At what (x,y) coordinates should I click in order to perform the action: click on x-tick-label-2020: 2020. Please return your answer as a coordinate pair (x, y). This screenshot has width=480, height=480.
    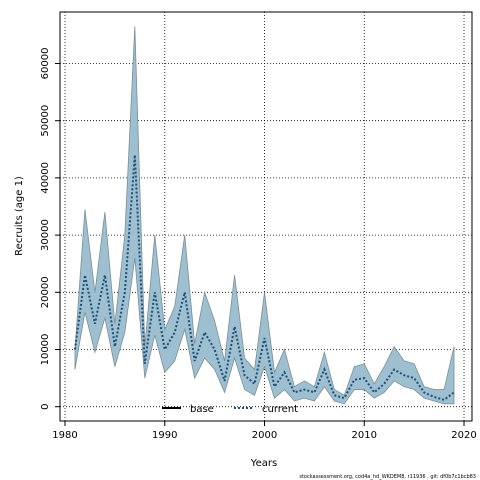
    Looking at the image, I should click on (463, 435).